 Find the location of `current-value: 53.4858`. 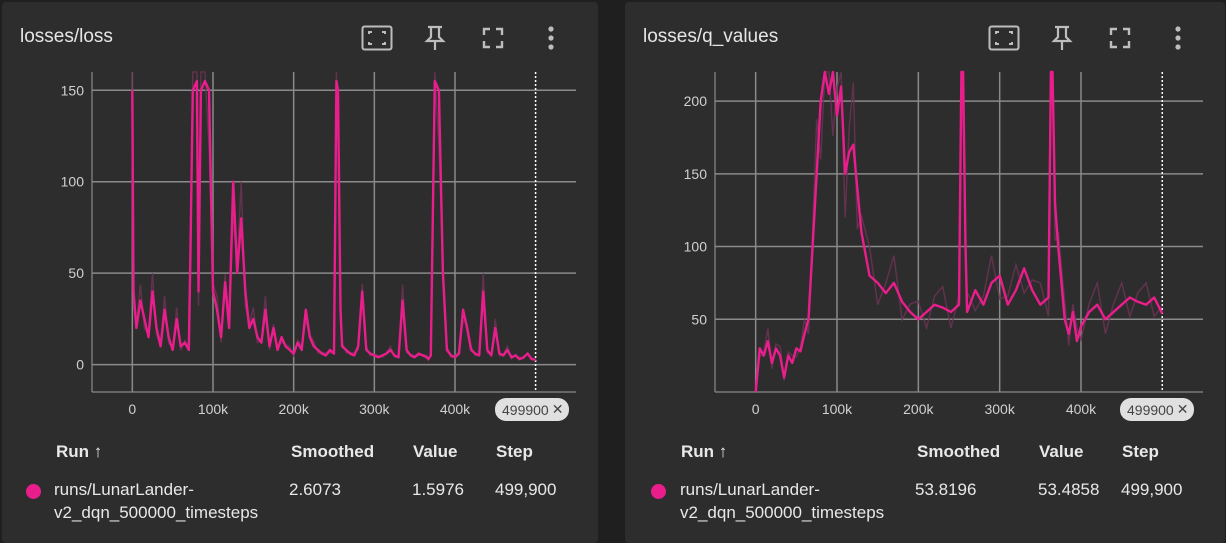

current-value: 53.4858 is located at coordinates (1068, 489).